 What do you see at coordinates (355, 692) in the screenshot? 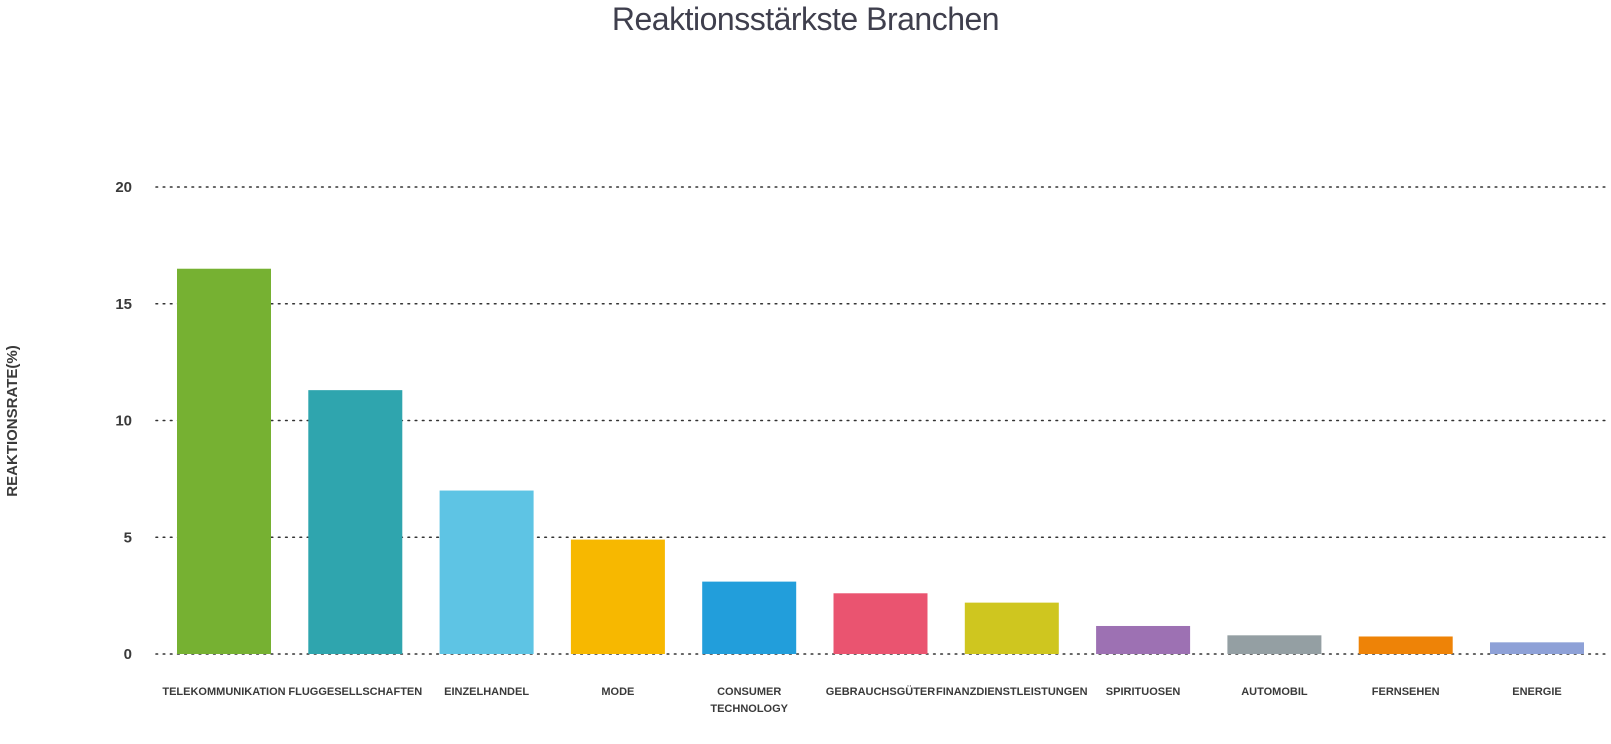
I see `x-category-label: FLUGGESELLSCHAFTEN` at bounding box center [355, 692].